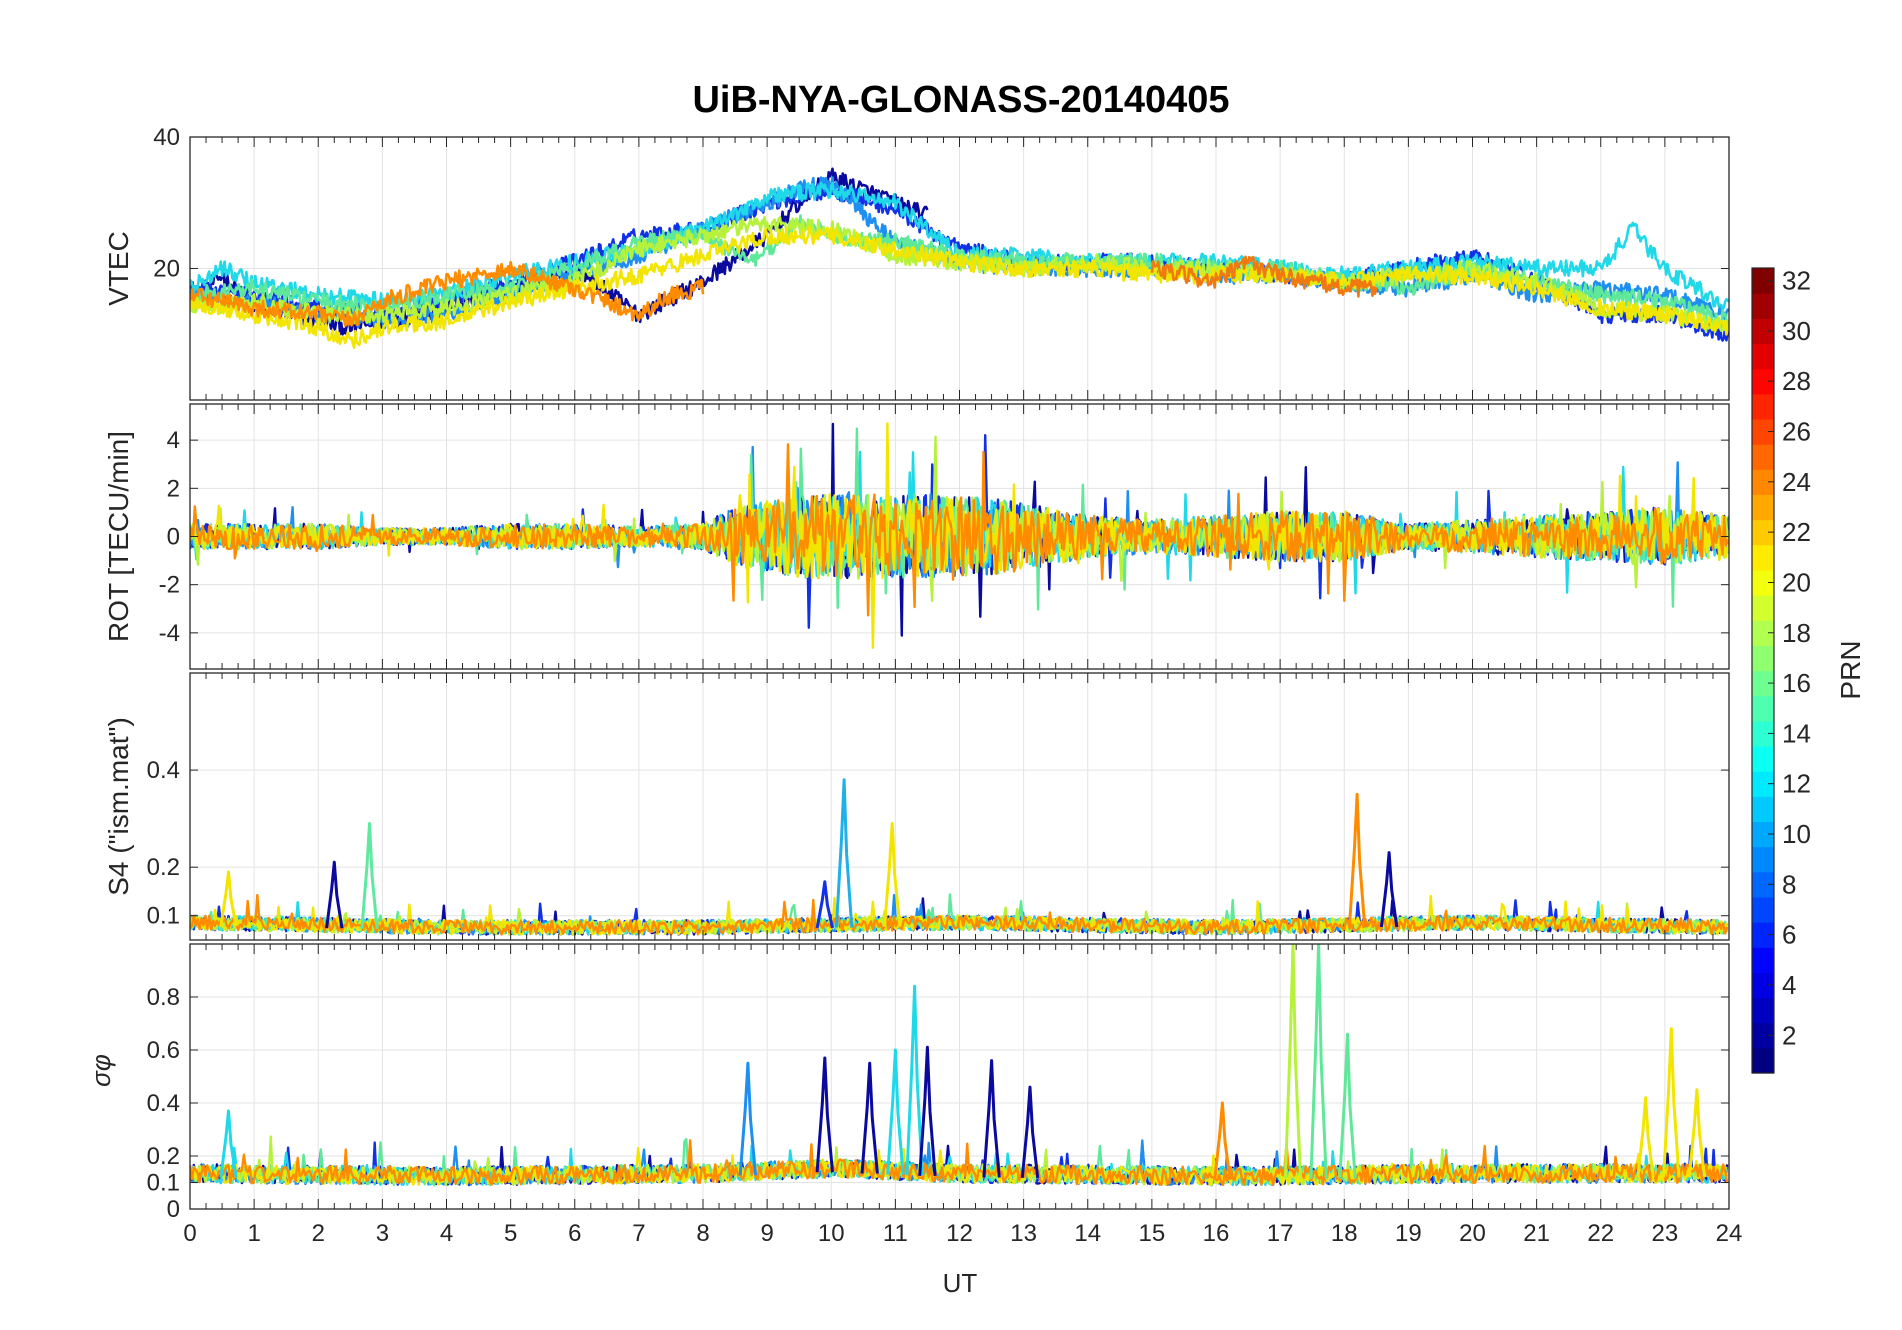  Describe the element at coordinates (1796, 633) in the screenshot. I see `colorbar-tick-label: 18` at that location.